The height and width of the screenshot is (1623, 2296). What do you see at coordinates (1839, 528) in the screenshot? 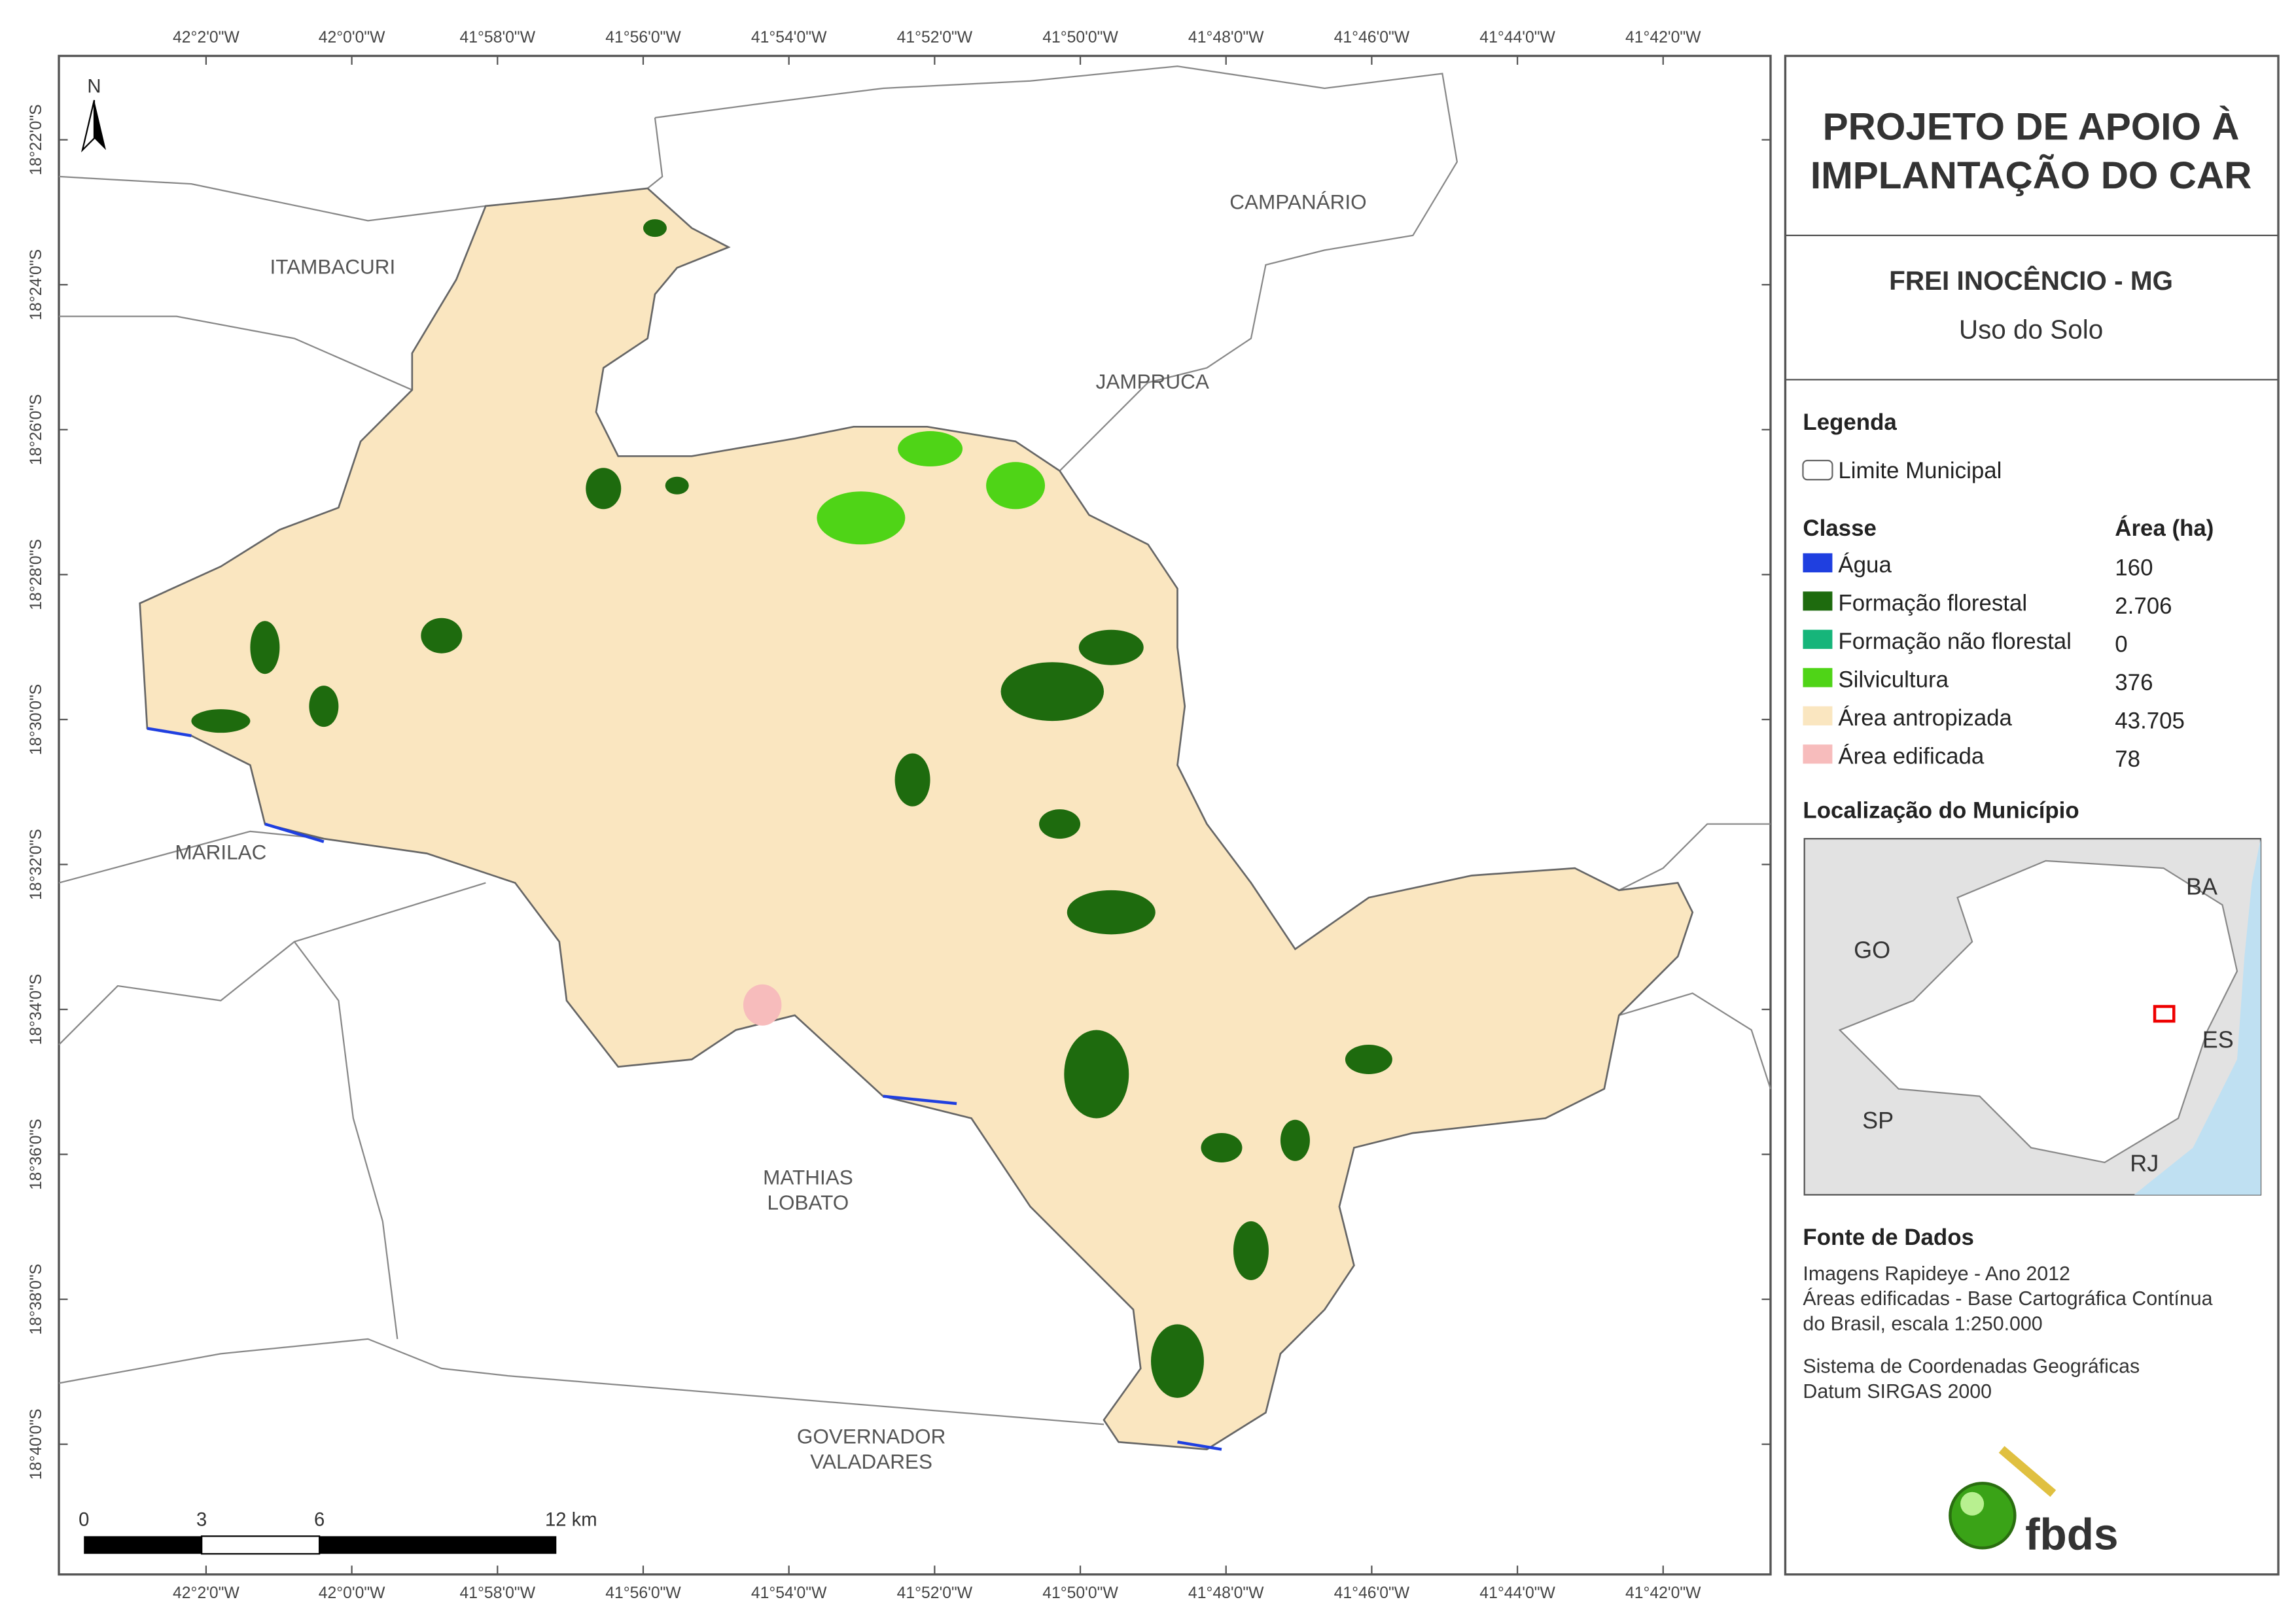
I see `class-header: Classe` at bounding box center [1839, 528].